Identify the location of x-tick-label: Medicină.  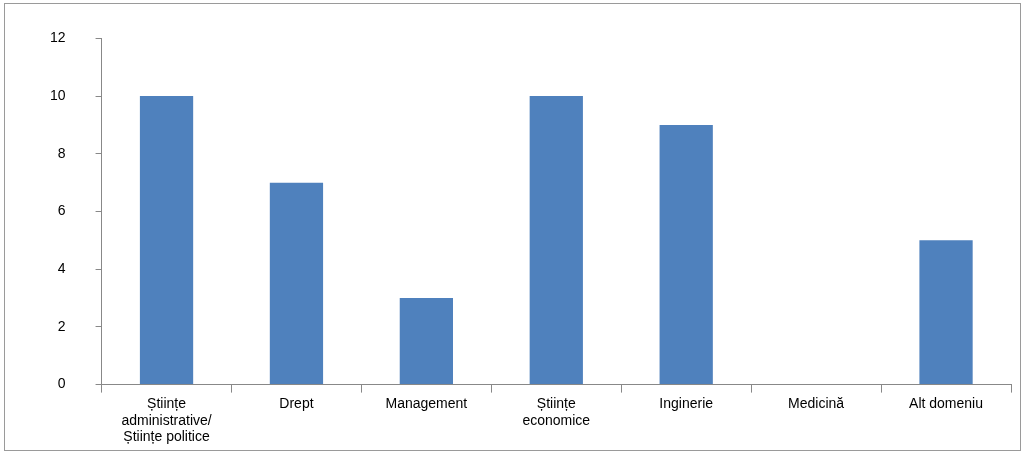
(816, 402).